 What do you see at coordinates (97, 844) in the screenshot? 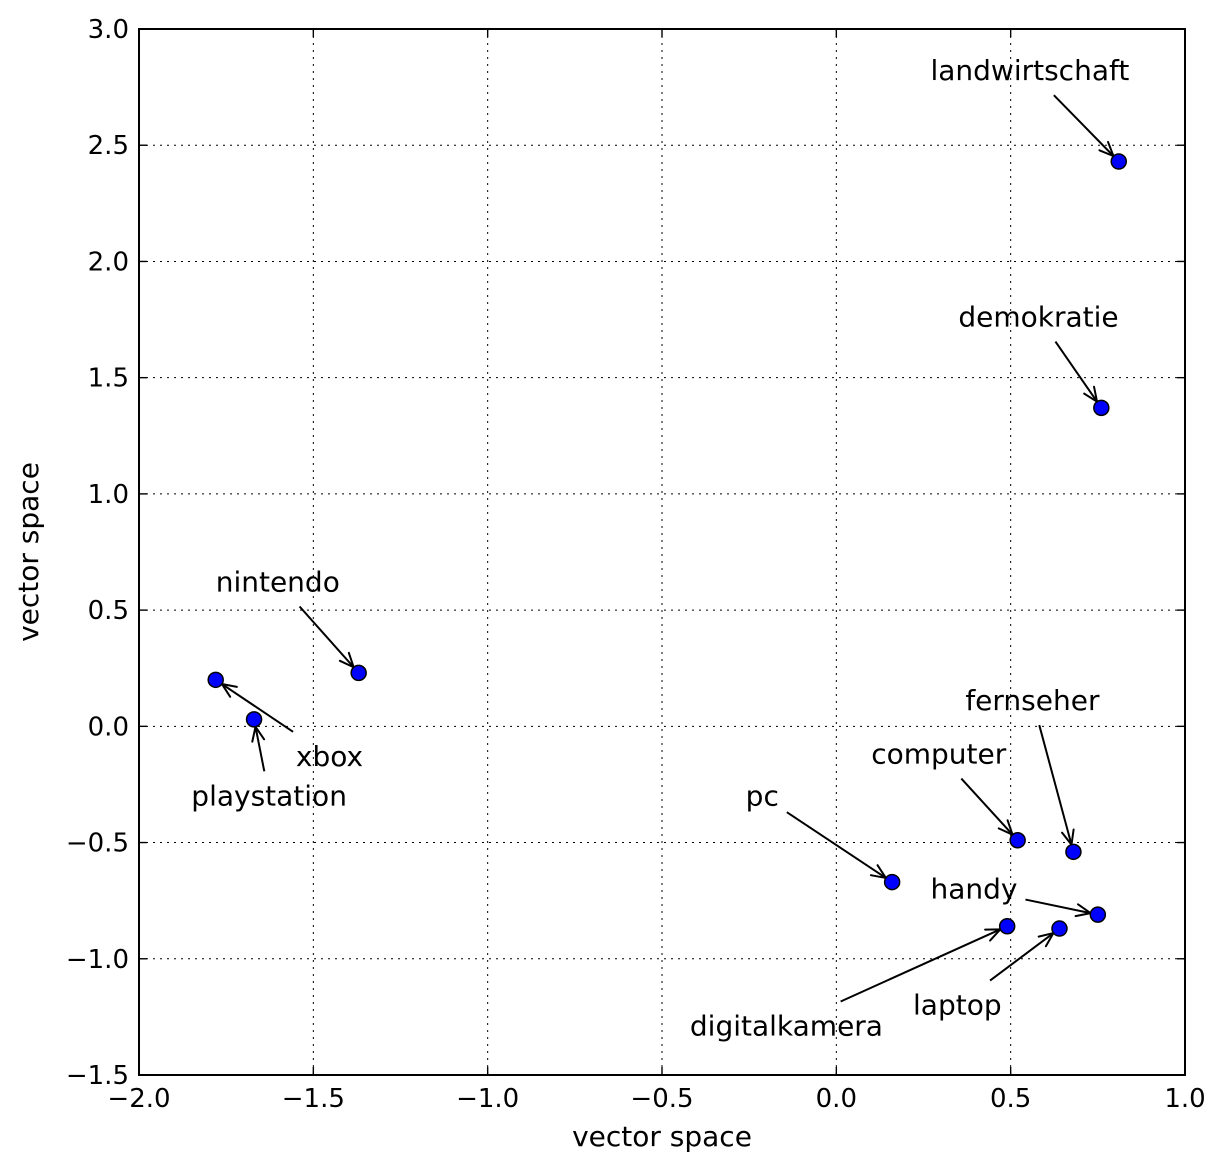
I see `y-tick-label: −0.5` at bounding box center [97, 844].